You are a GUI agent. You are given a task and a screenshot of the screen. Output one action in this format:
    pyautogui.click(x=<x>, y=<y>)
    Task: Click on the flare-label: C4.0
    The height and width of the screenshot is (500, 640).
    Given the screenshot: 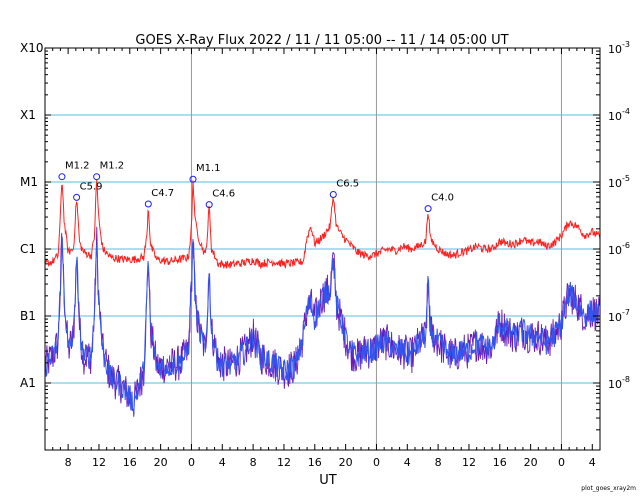 What is the action you would take?
    pyautogui.click(x=442, y=198)
    